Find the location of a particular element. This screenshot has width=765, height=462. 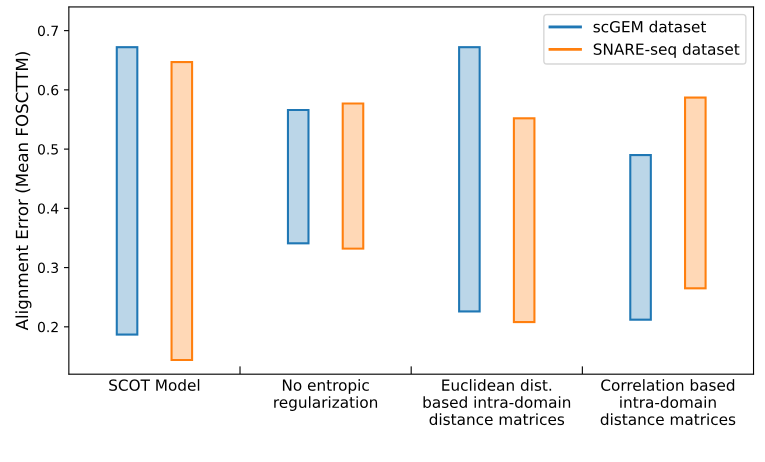

x-tick-label: Correlation based intra-domain distance matrices is located at coordinates (668, 402).